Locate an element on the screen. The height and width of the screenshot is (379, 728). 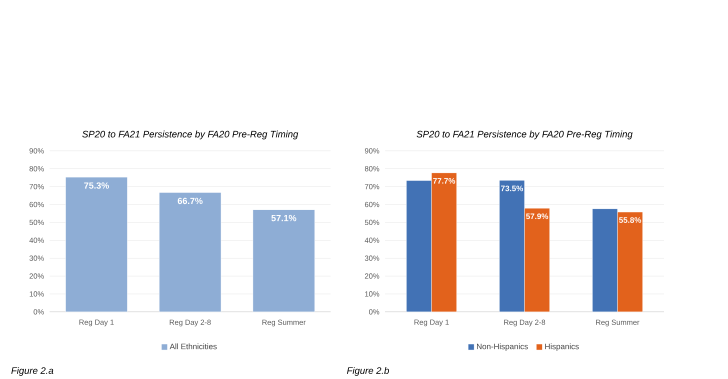
caption: Figure 2.a is located at coordinates (32, 371).